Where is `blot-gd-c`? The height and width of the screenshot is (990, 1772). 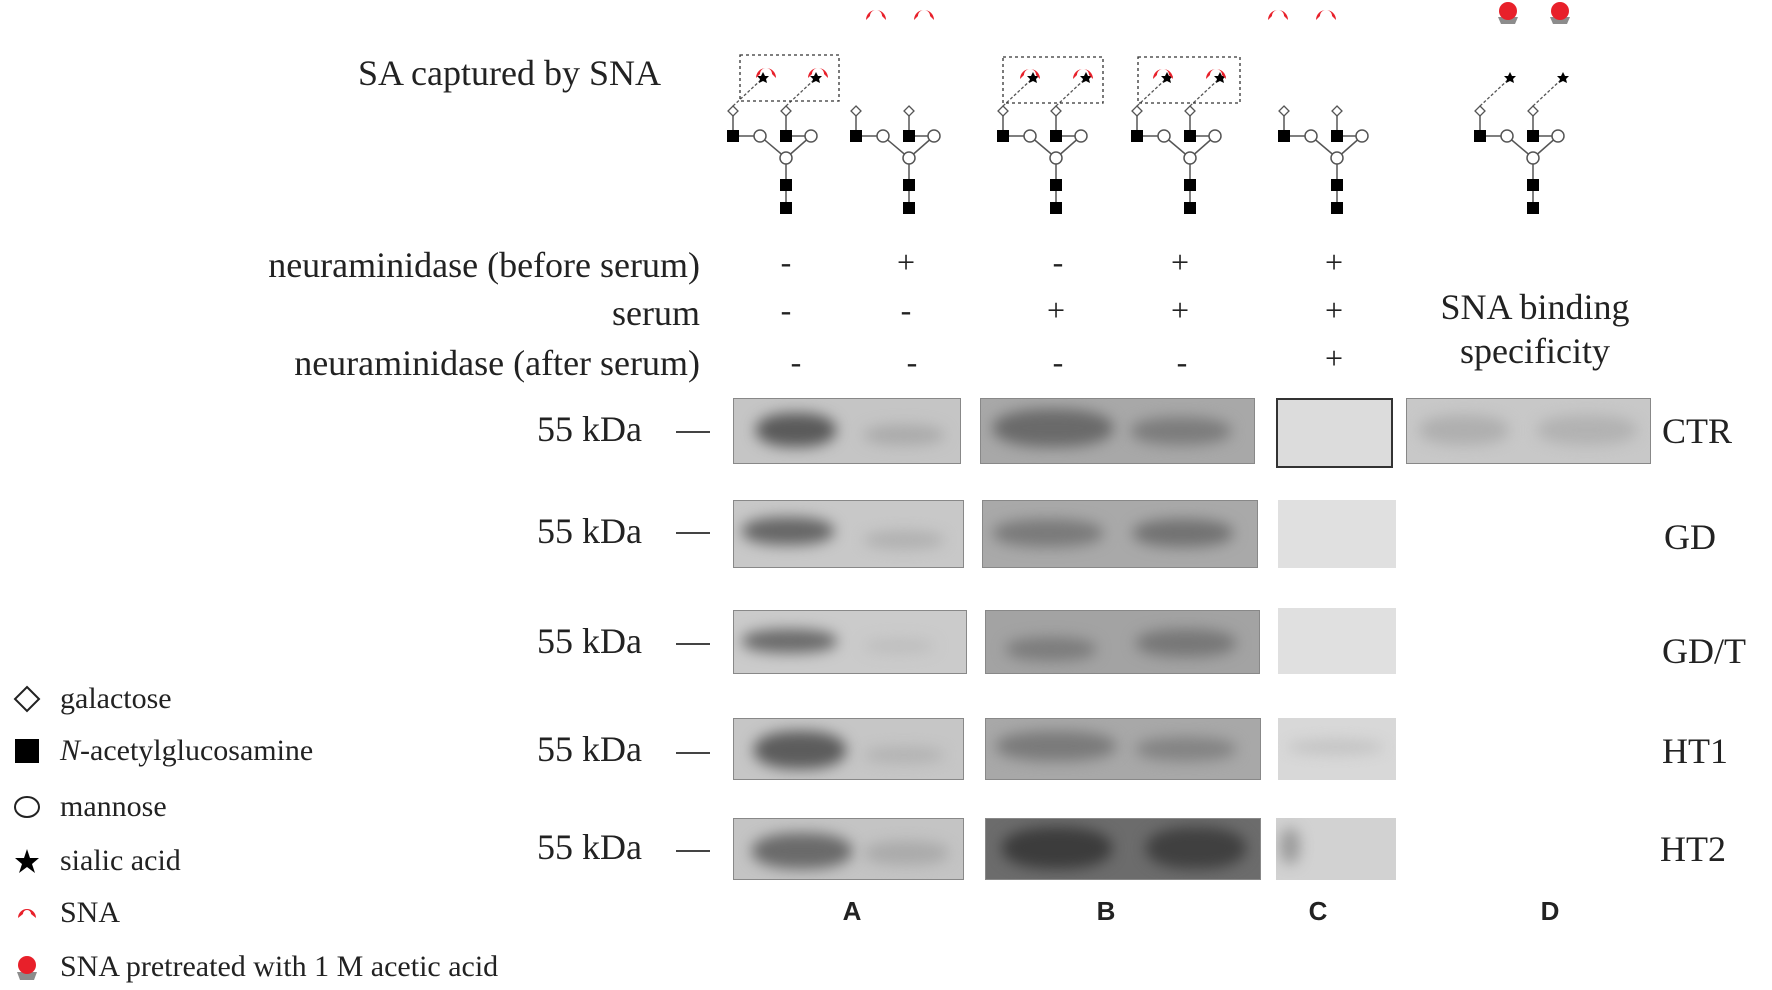 blot-gd-c is located at coordinates (1337, 534).